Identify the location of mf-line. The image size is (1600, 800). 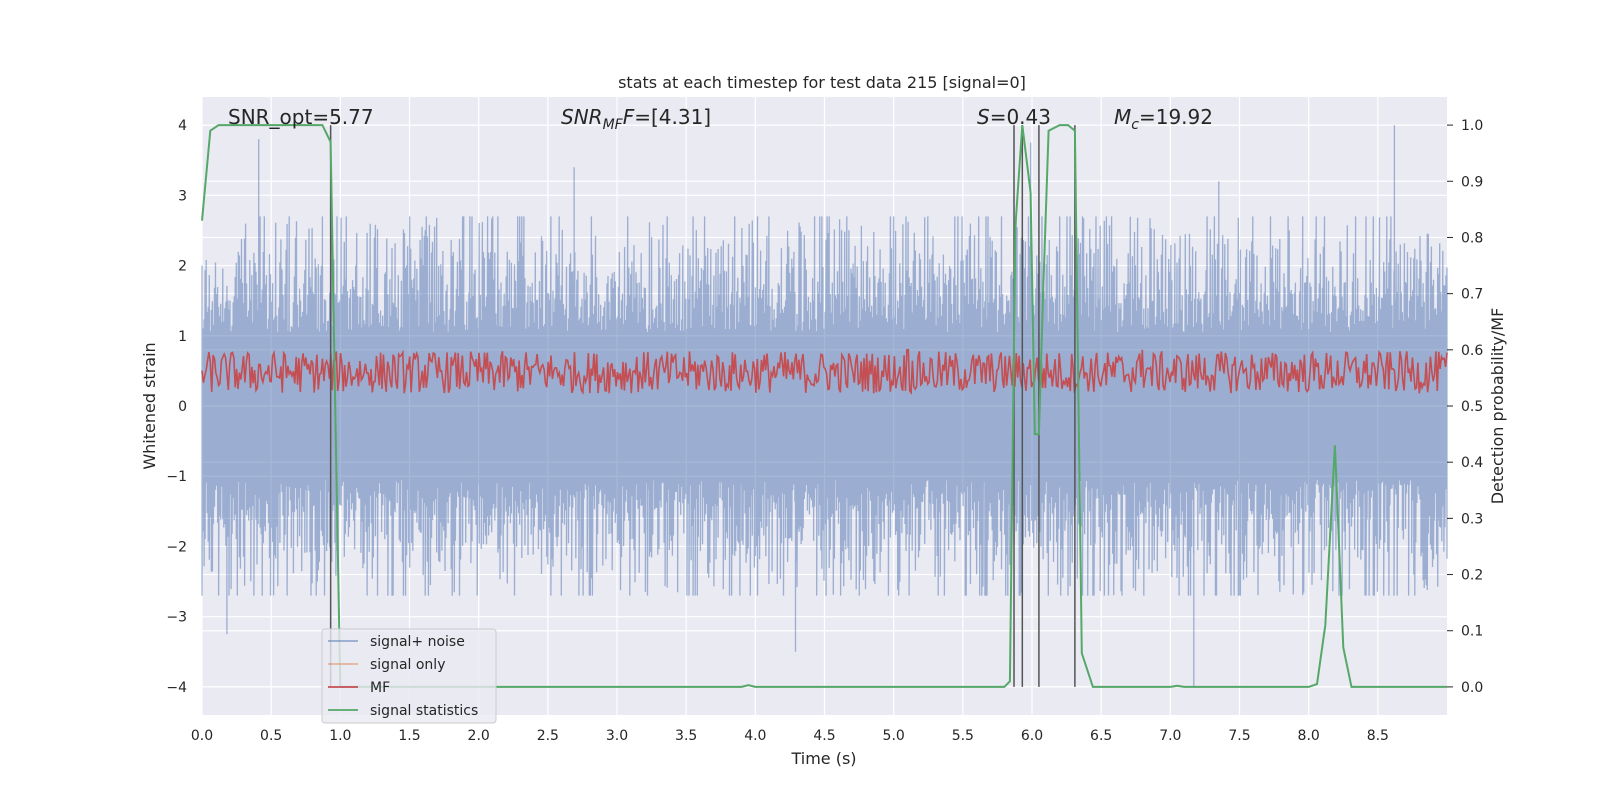
(824, 372).